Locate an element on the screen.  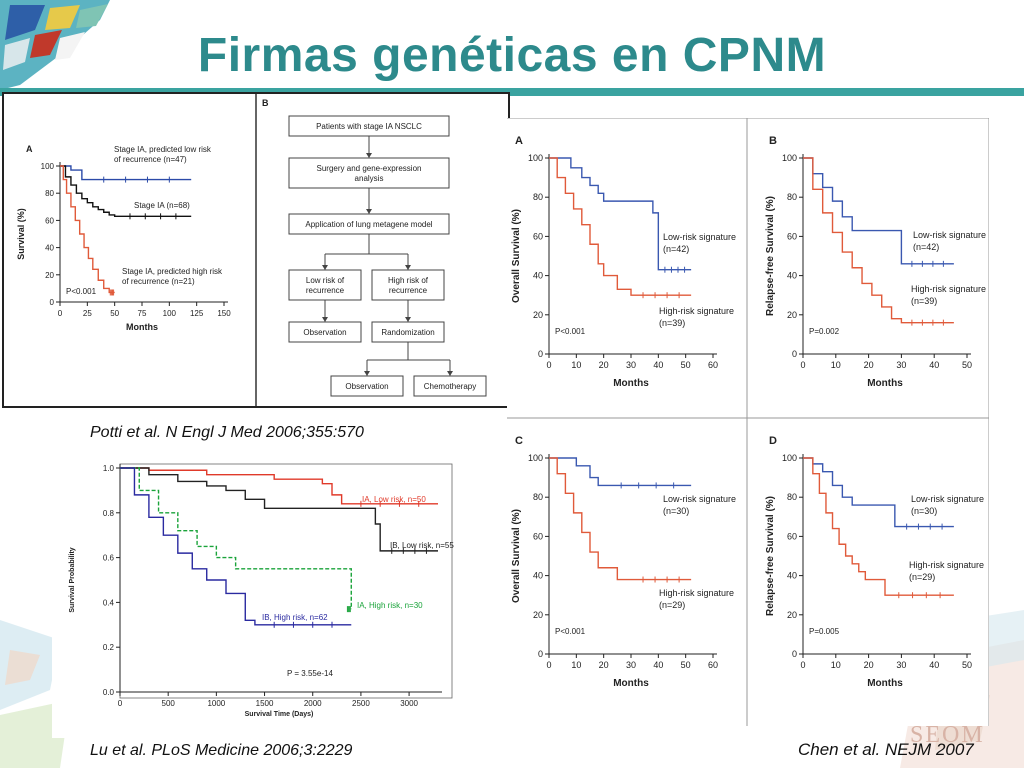
potti-A-y-tick-label: 40 is located at coordinates (49, 248).